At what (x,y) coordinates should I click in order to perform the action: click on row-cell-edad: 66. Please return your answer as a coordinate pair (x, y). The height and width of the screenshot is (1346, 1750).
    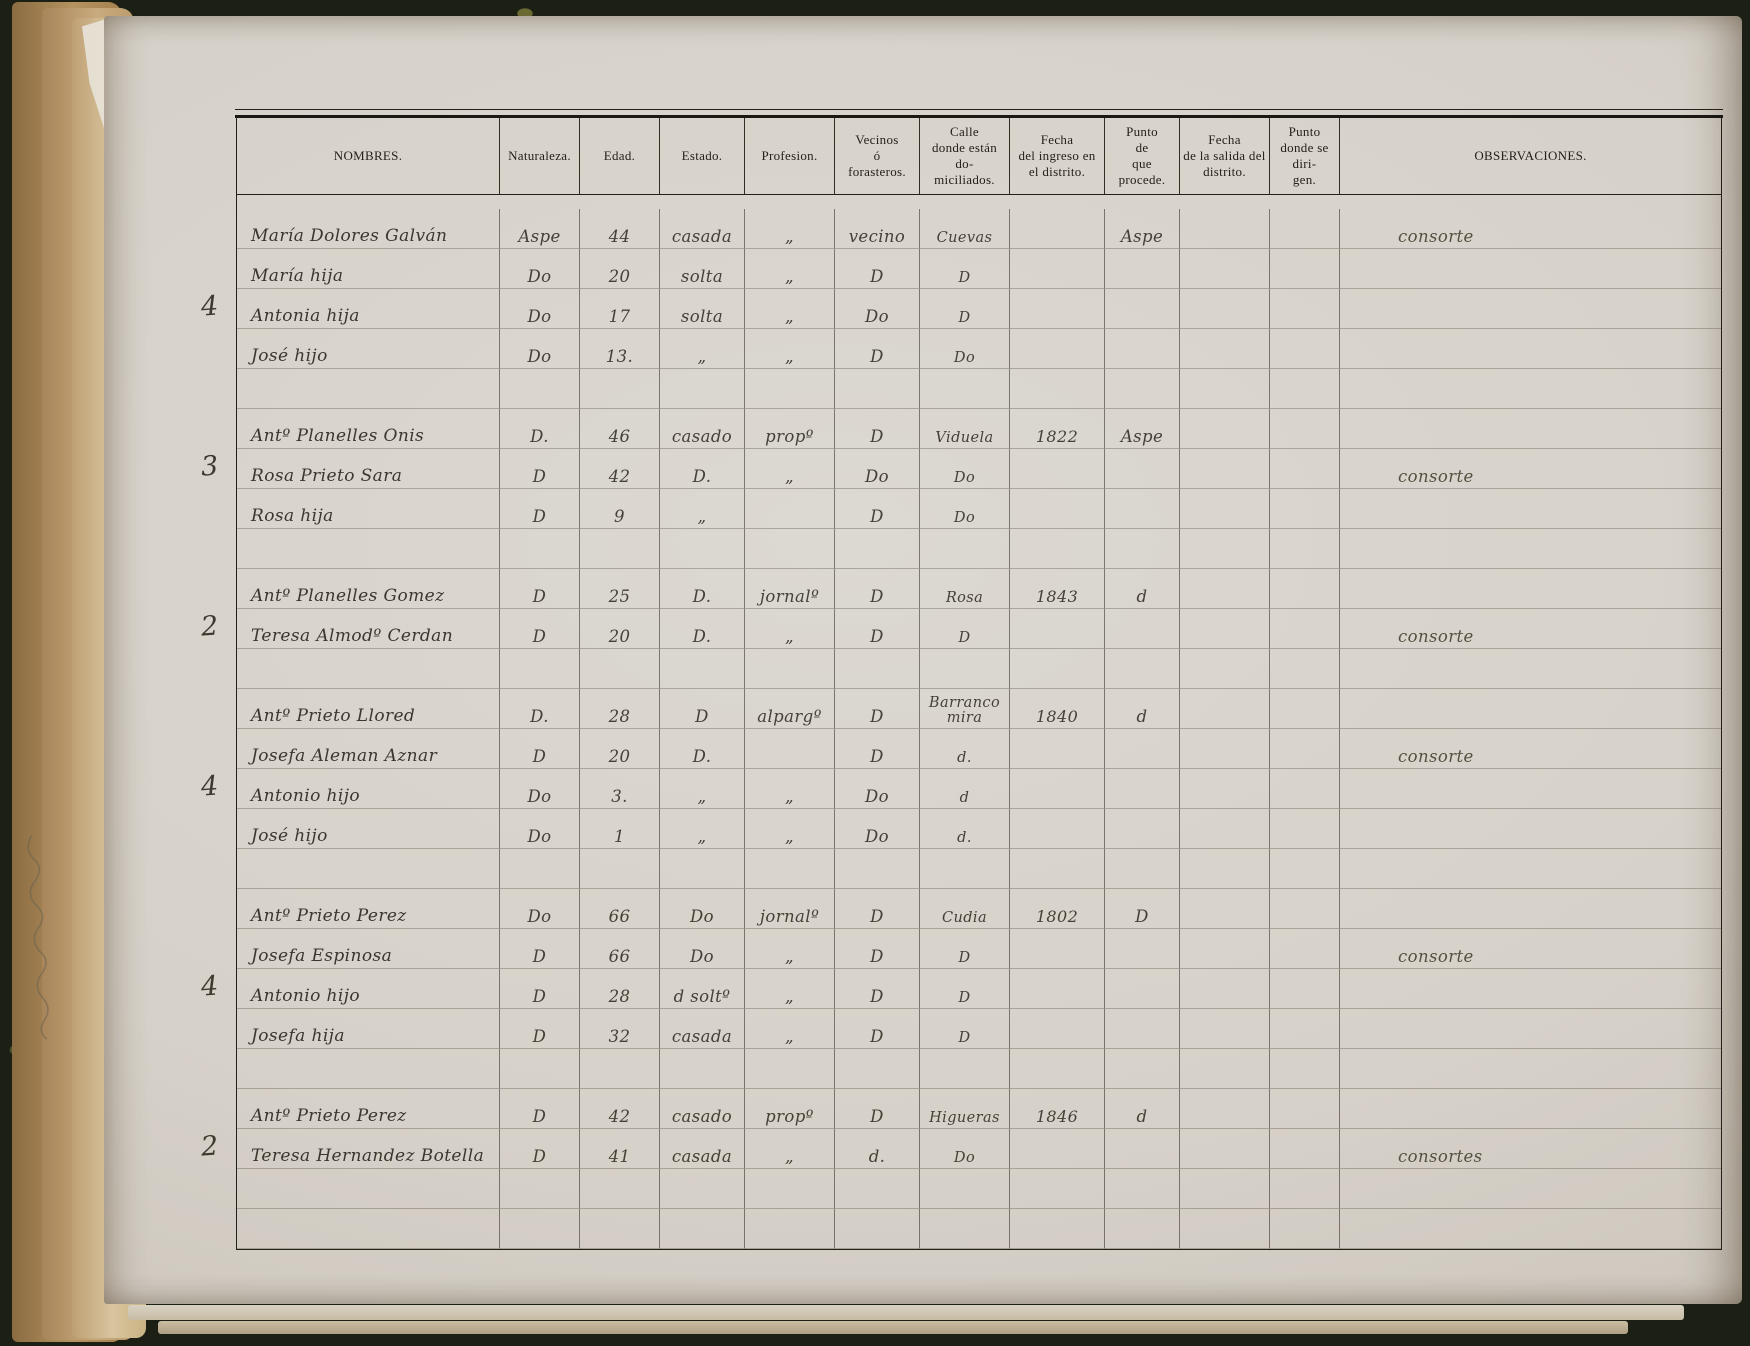
    Looking at the image, I should click on (620, 909).